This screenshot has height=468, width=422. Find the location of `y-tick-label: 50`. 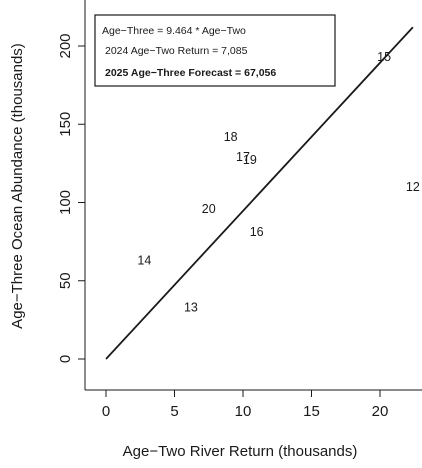

y-tick-label: 50 is located at coordinates (65, 280).